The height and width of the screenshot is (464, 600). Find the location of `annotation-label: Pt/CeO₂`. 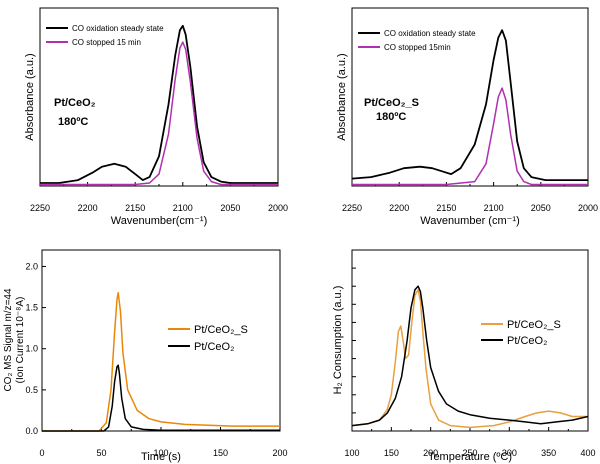

annotation-label: Pt/CeO₂ is located at coordinates (75, 103).